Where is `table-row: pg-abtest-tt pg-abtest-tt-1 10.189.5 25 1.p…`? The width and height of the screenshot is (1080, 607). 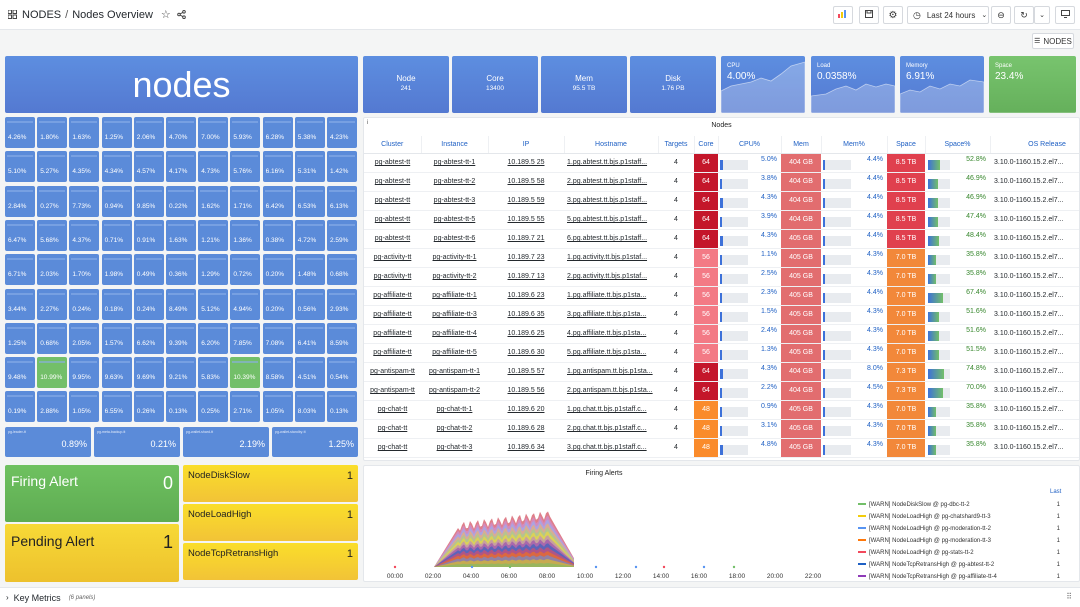 table-row: pg-abtest-tt pg-abtest-tt-1 10.189.5 25 1.p… is located at coordinates (721, 163).